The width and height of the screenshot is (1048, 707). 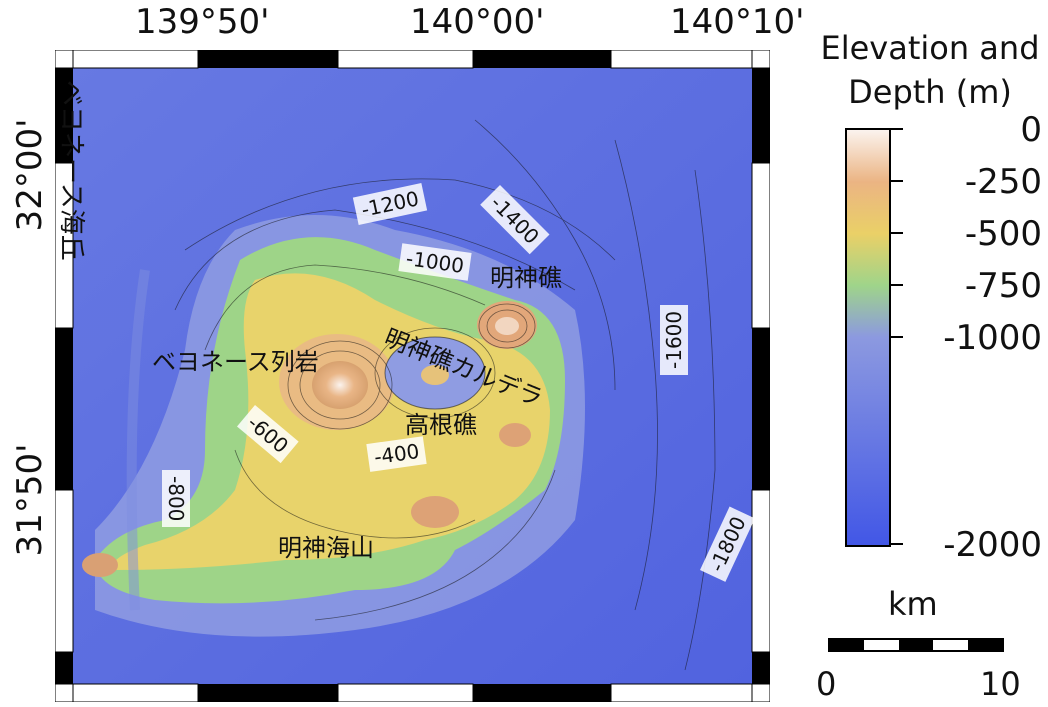 What do you see at coordinates (1000, 684) in the screenshot?
I see `scale-bar-end-label: 10` at bounding box center [1000, 684].